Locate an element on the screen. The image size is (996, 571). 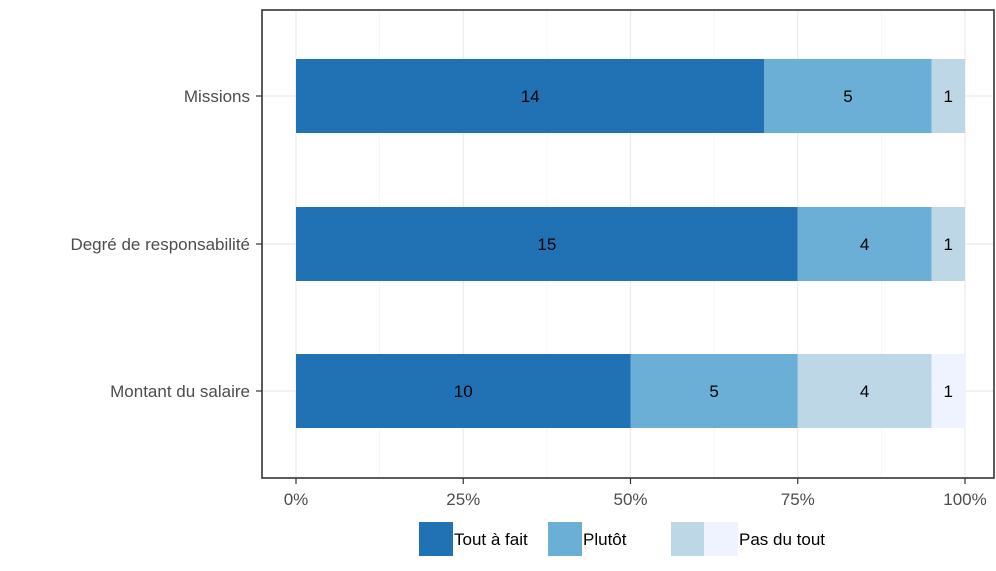
data-label: 10 is located at coordinates (463, 391).